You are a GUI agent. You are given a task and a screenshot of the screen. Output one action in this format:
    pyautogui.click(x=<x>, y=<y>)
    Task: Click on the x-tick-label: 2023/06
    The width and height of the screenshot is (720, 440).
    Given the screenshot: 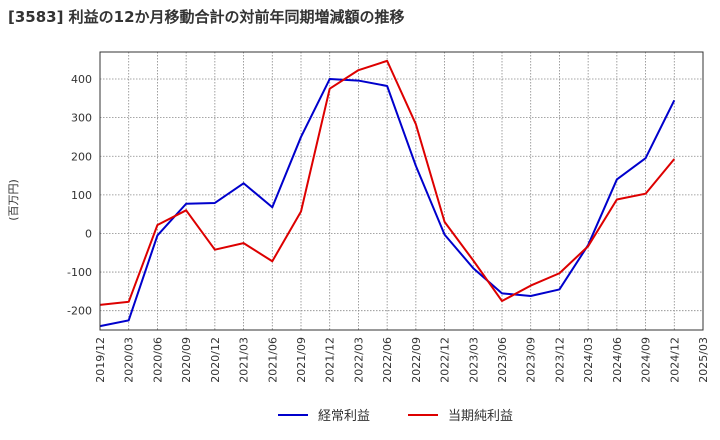 What is the action you would take?
    pyautogui.click(x=502, y=360)
    